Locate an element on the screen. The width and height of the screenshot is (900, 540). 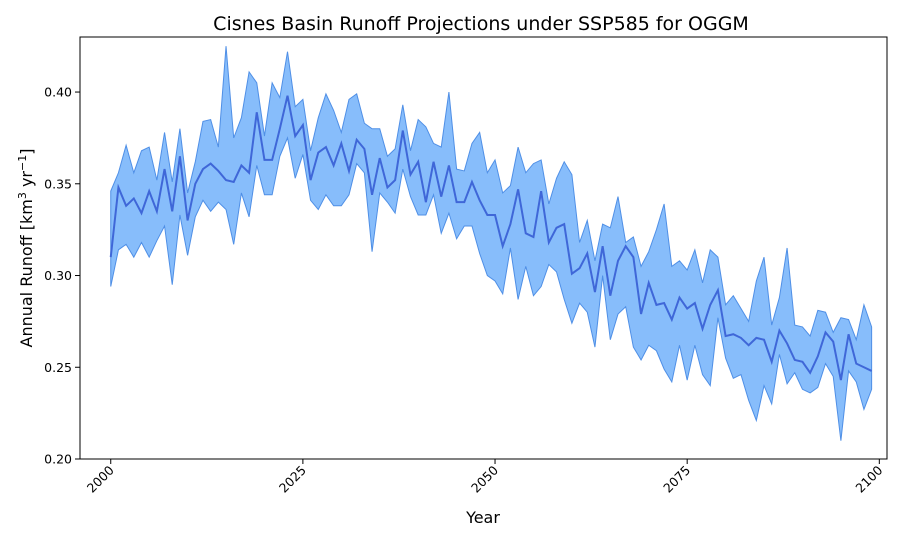
x-axis-label: Year is located at coordinates (482, 517).